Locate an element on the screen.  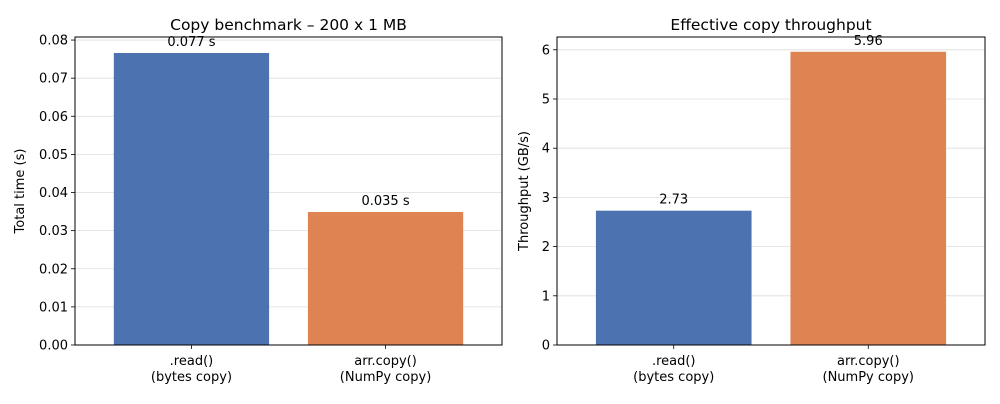
y-tick-label: 0.01 is located at coordinates (53, 307).